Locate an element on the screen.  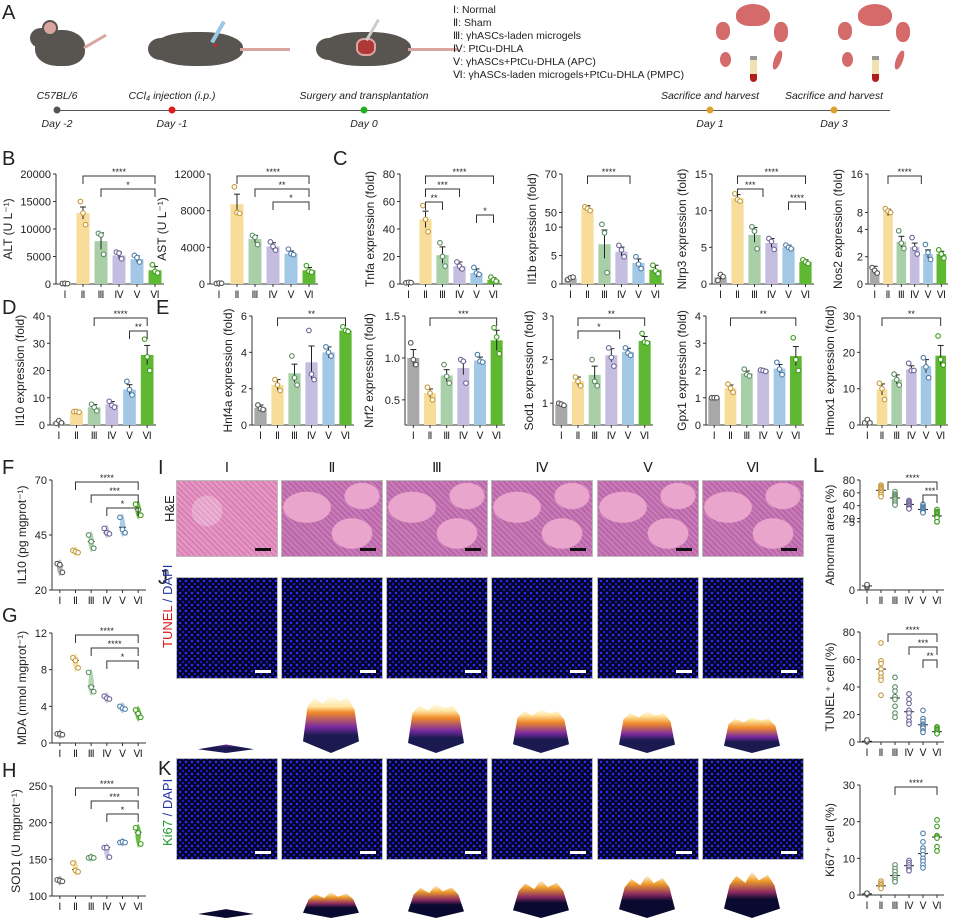
tunel-row-label: TUNEL / DAPI is located at coordinates (167, 606).